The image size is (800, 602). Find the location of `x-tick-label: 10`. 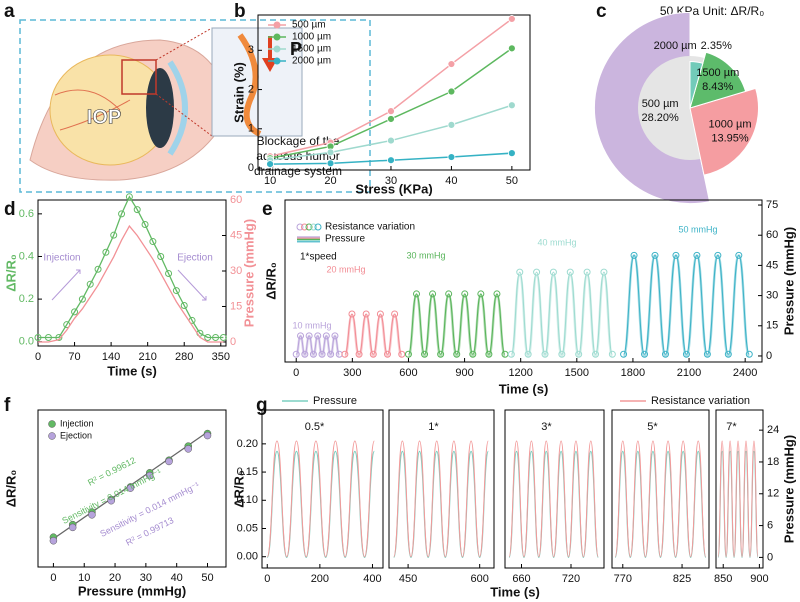

x-tick-label: 10 is located at coordinates (270, 181).